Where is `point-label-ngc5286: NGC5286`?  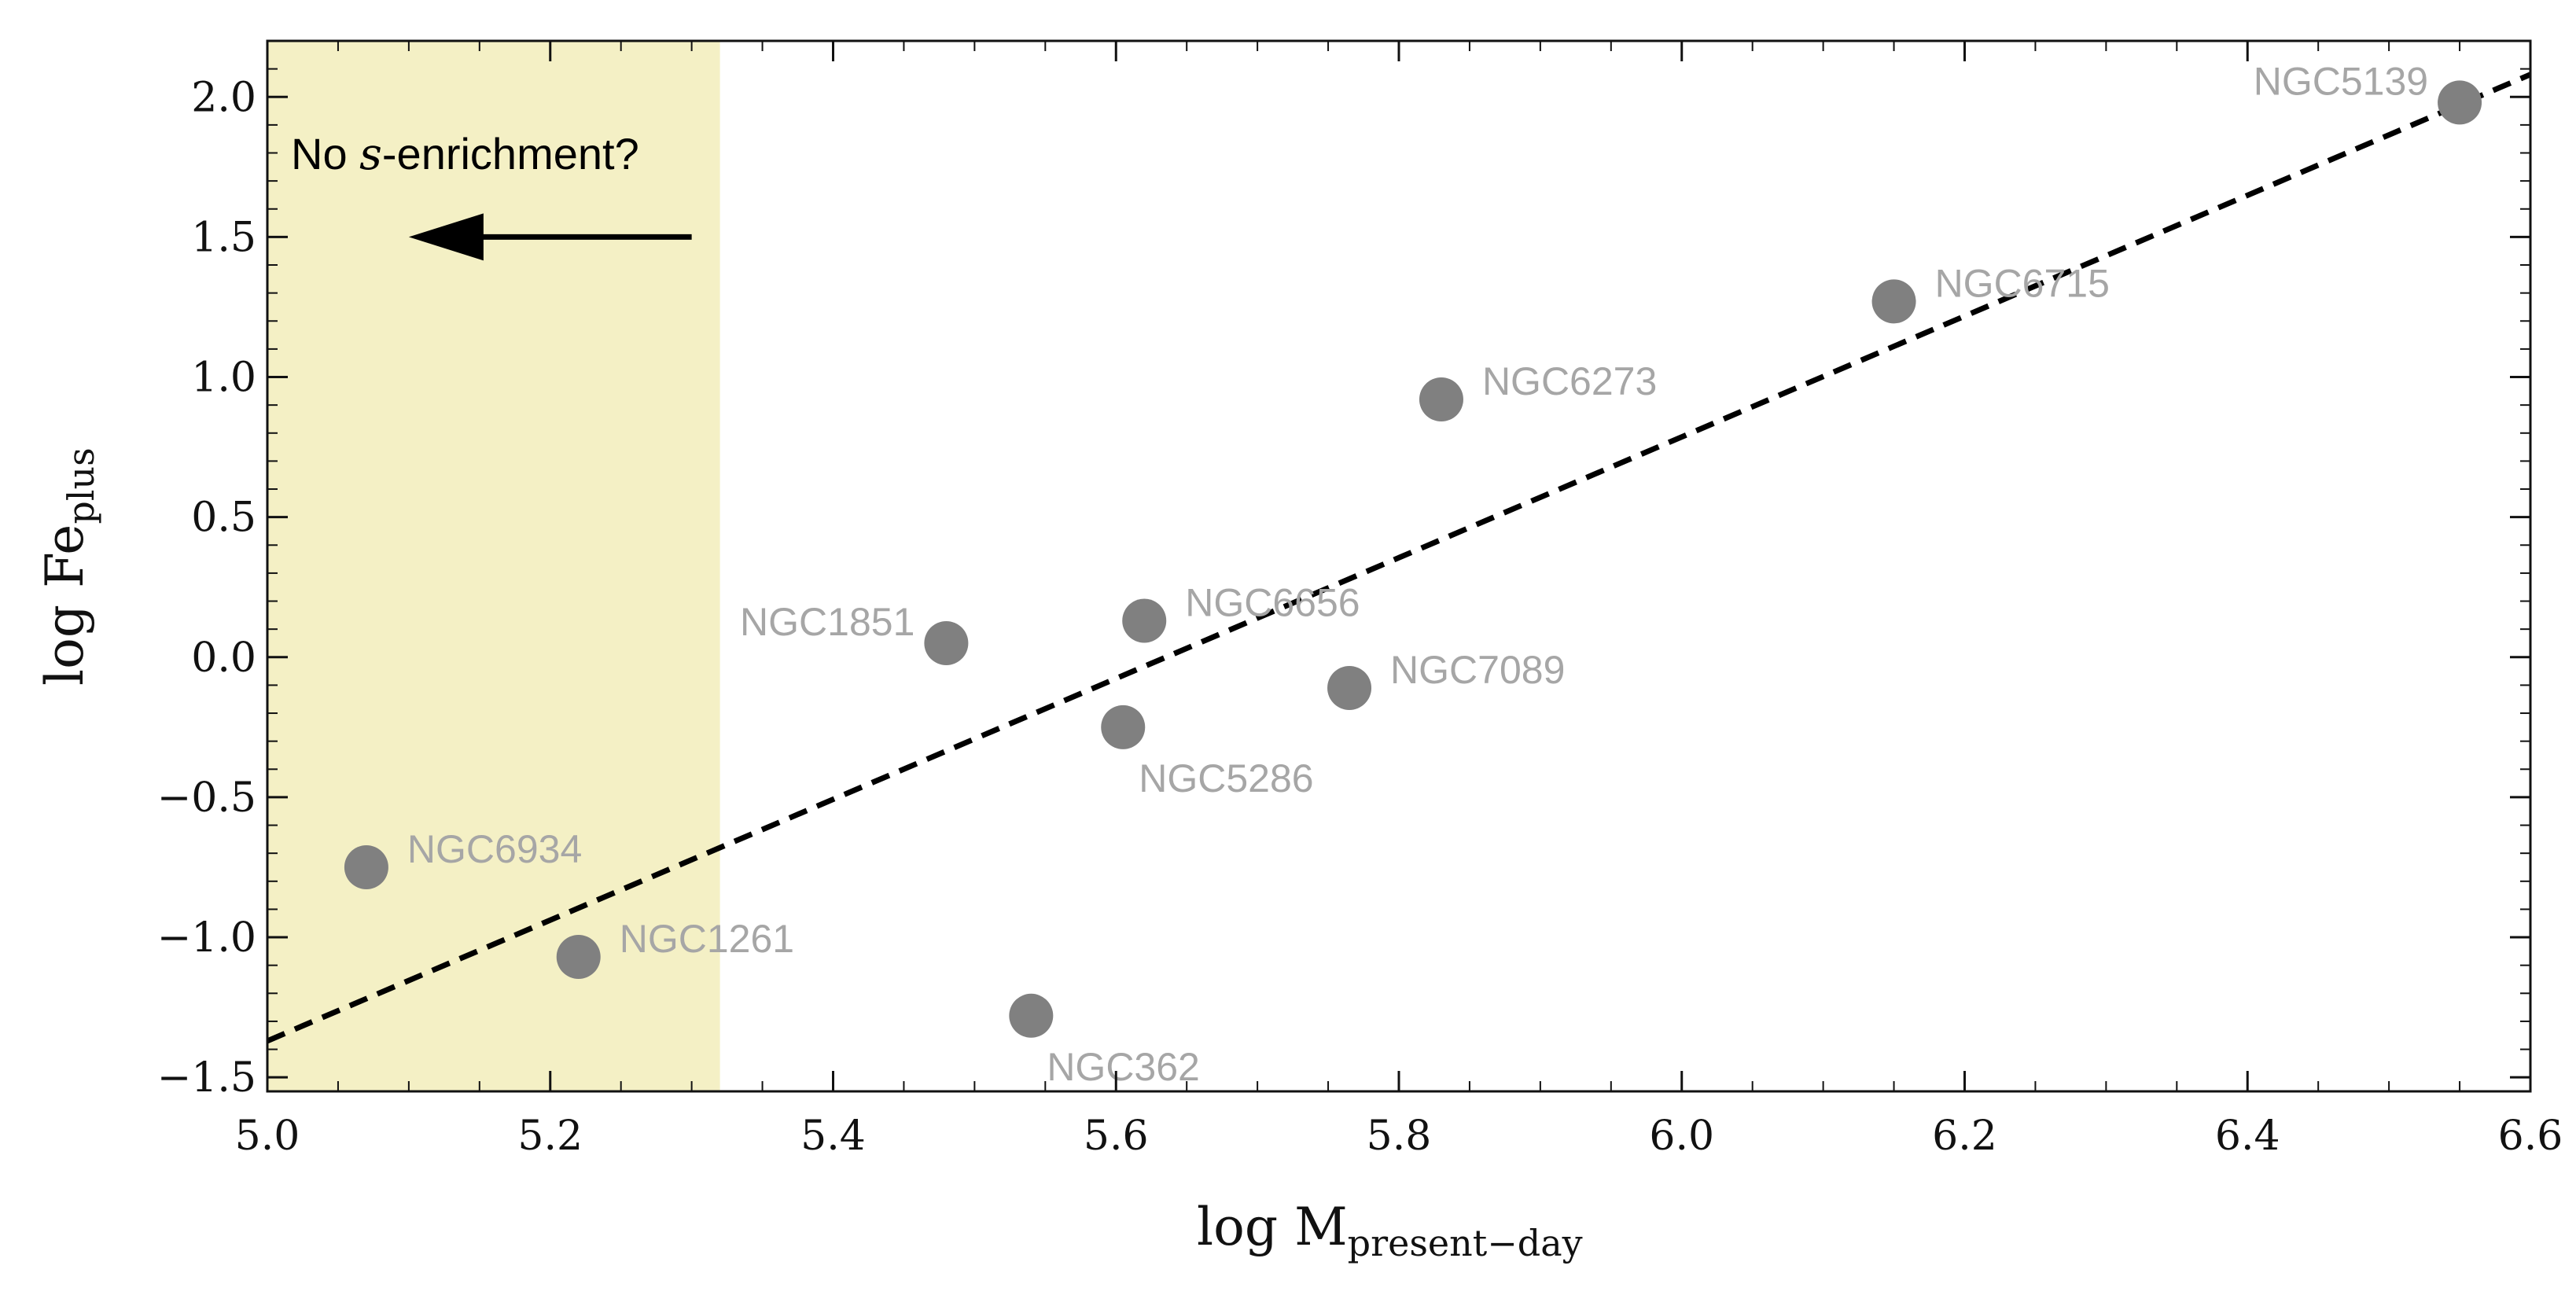 point-label-ngc5286: NGC5286 is located at coordinates (1226, 778).